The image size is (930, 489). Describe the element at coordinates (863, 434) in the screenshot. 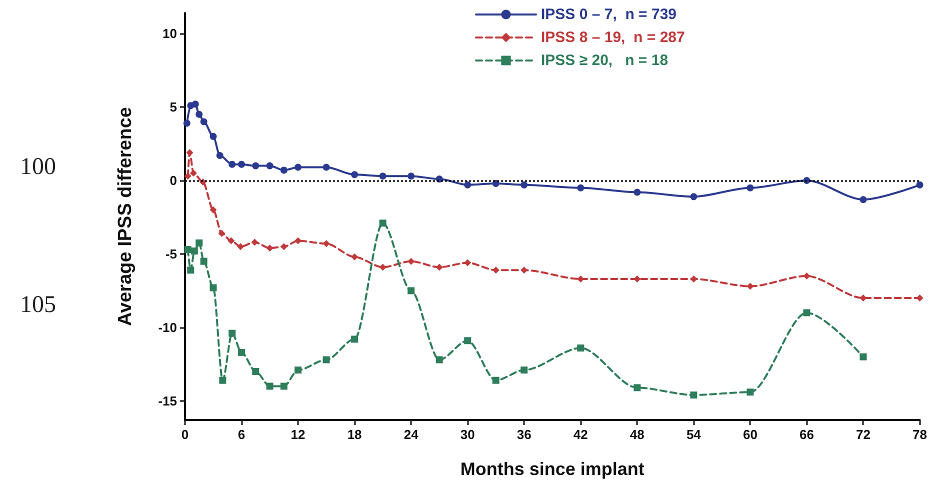

I see `x-tick-label: 72` at that location.